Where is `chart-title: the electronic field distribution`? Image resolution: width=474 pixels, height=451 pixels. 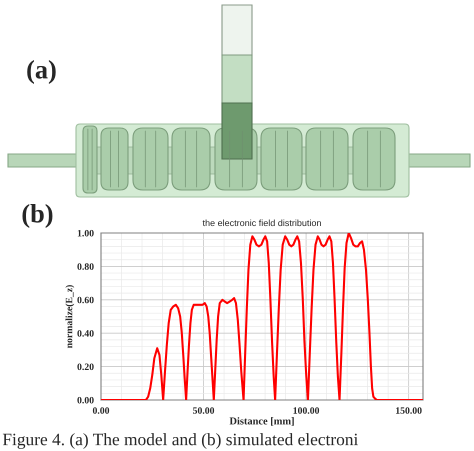
chart-title: the electronic field distribution is located at coordinates (261, 223).